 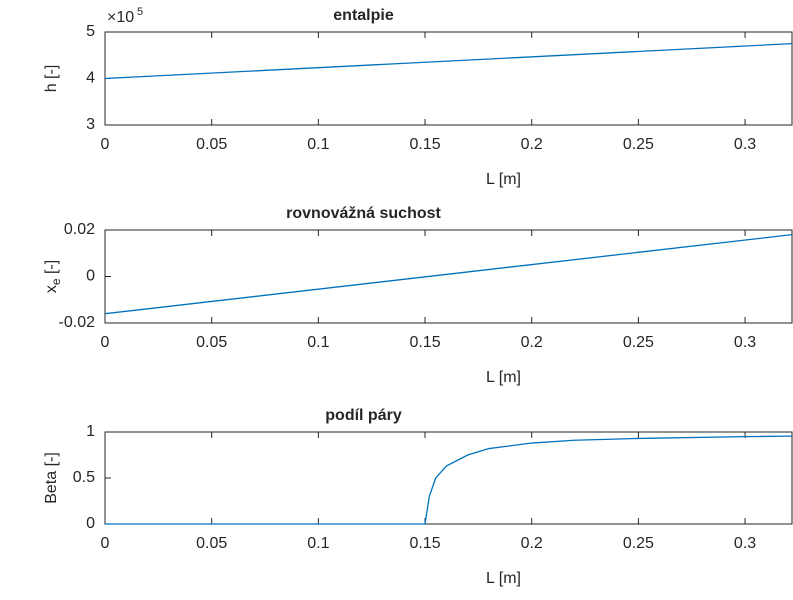 What do you see at coordinates (363, 415) in the screenshot?
I see `chart-title: podíl páry` at bounding box center [363, 415].